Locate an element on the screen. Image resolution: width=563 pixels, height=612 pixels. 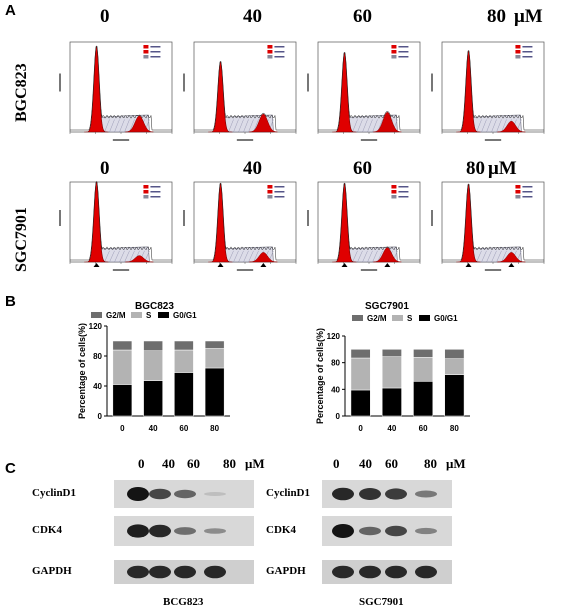
legend-label: G2/M is located at coordinates (377, 318).